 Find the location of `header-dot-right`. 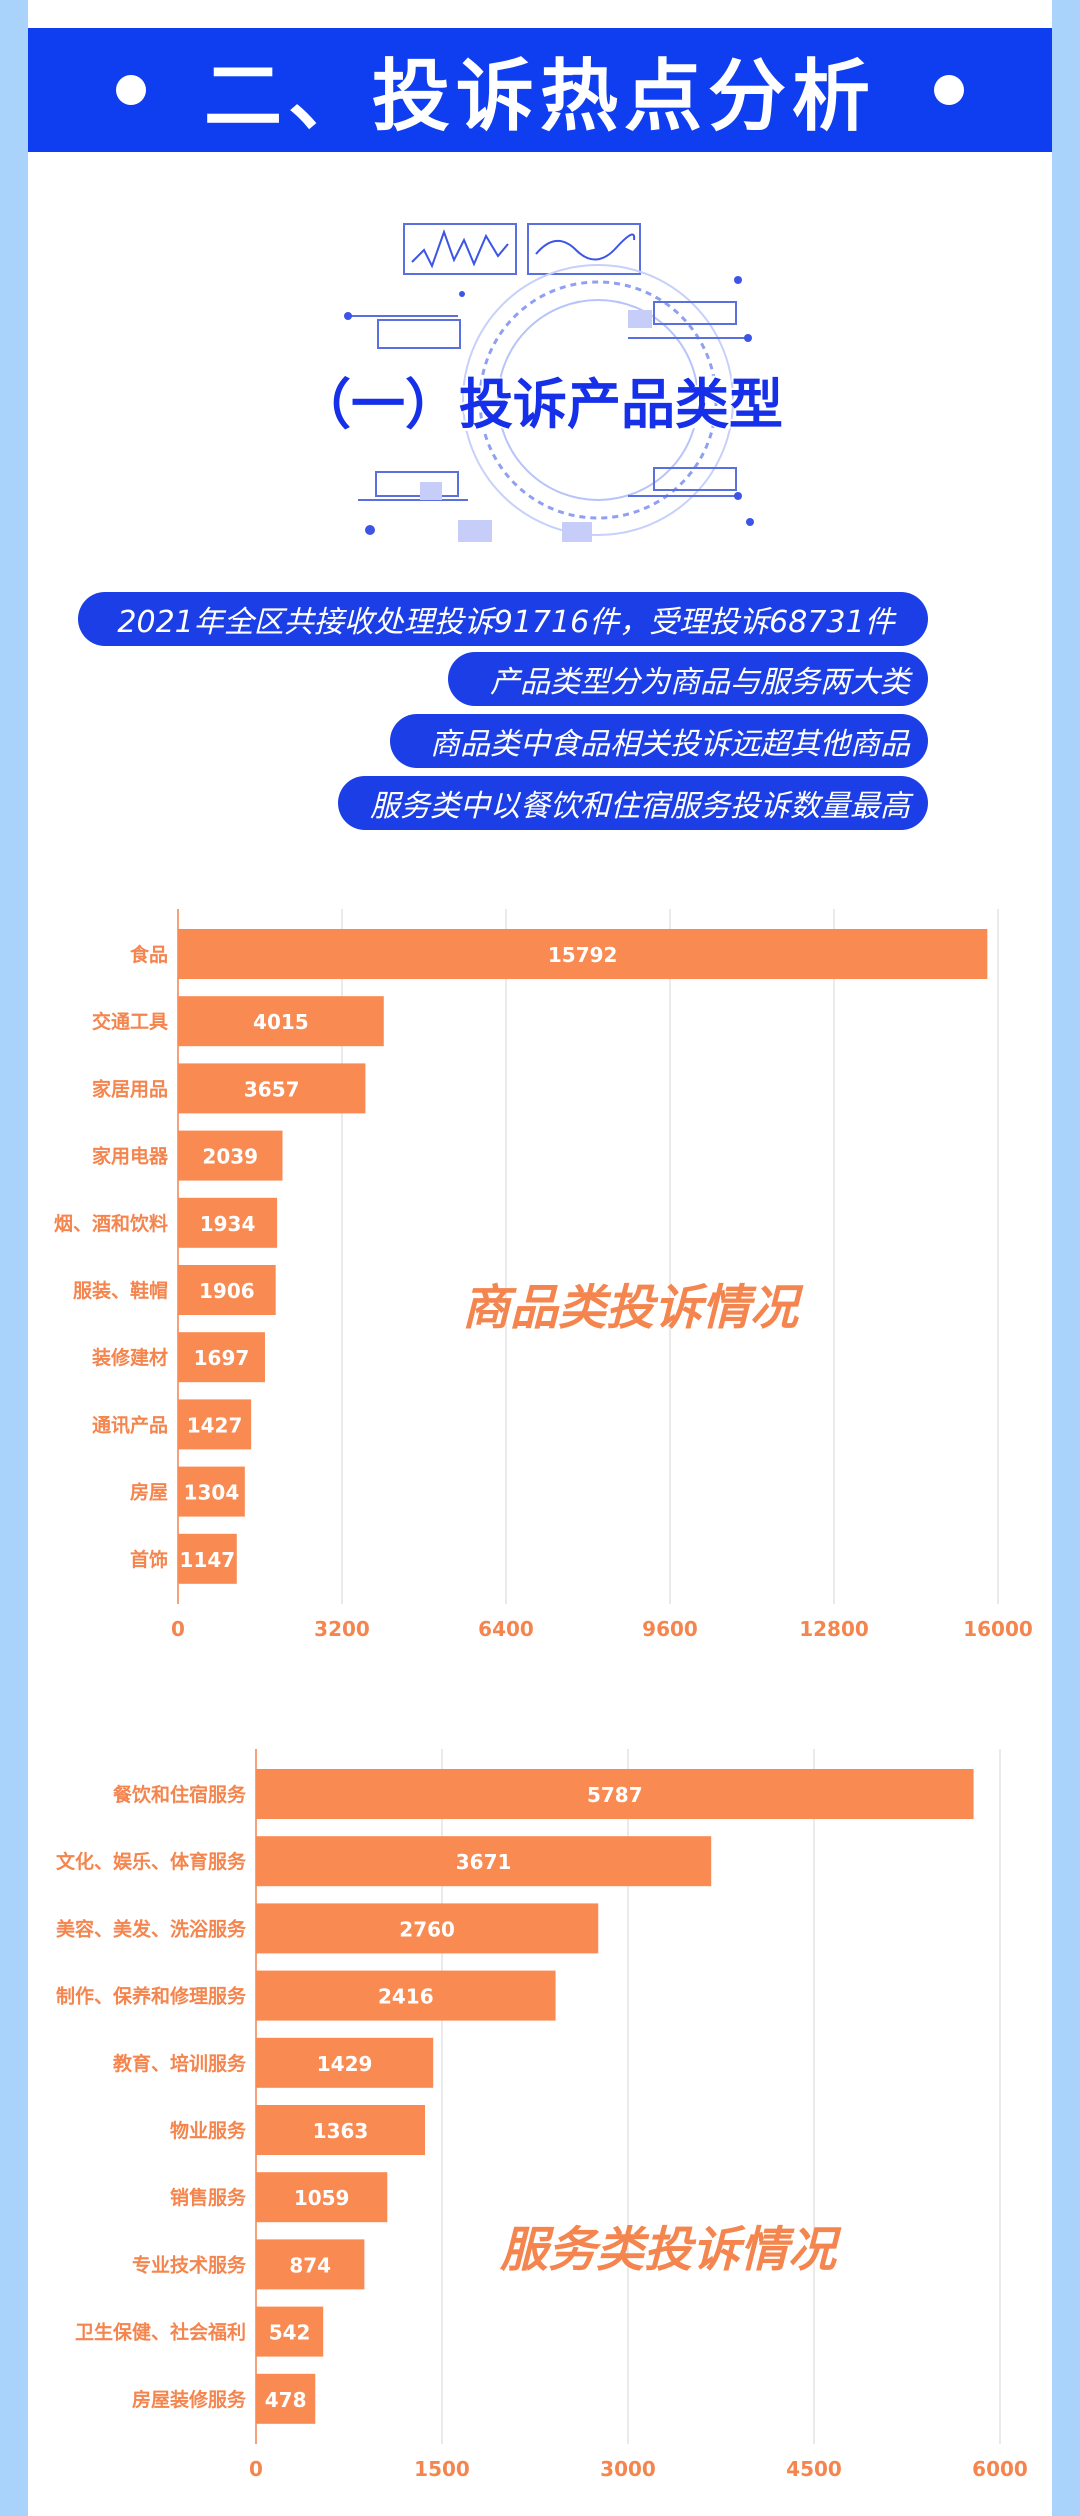

header-dot-right is located at coordinates (949, 90).